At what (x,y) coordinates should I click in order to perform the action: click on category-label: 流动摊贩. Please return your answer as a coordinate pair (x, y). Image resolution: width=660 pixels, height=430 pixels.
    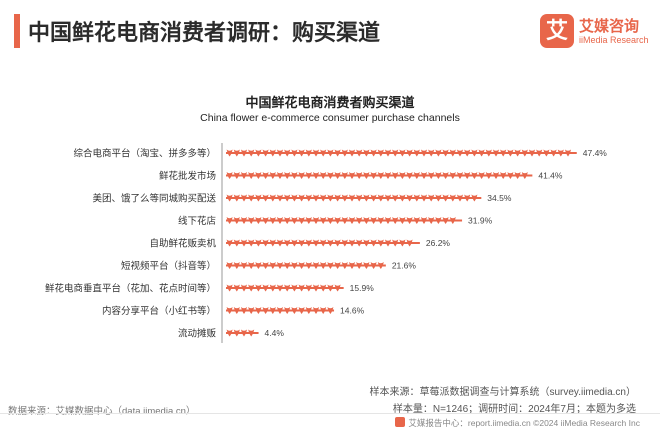
    Looking at the image, I should click on (197, 334).